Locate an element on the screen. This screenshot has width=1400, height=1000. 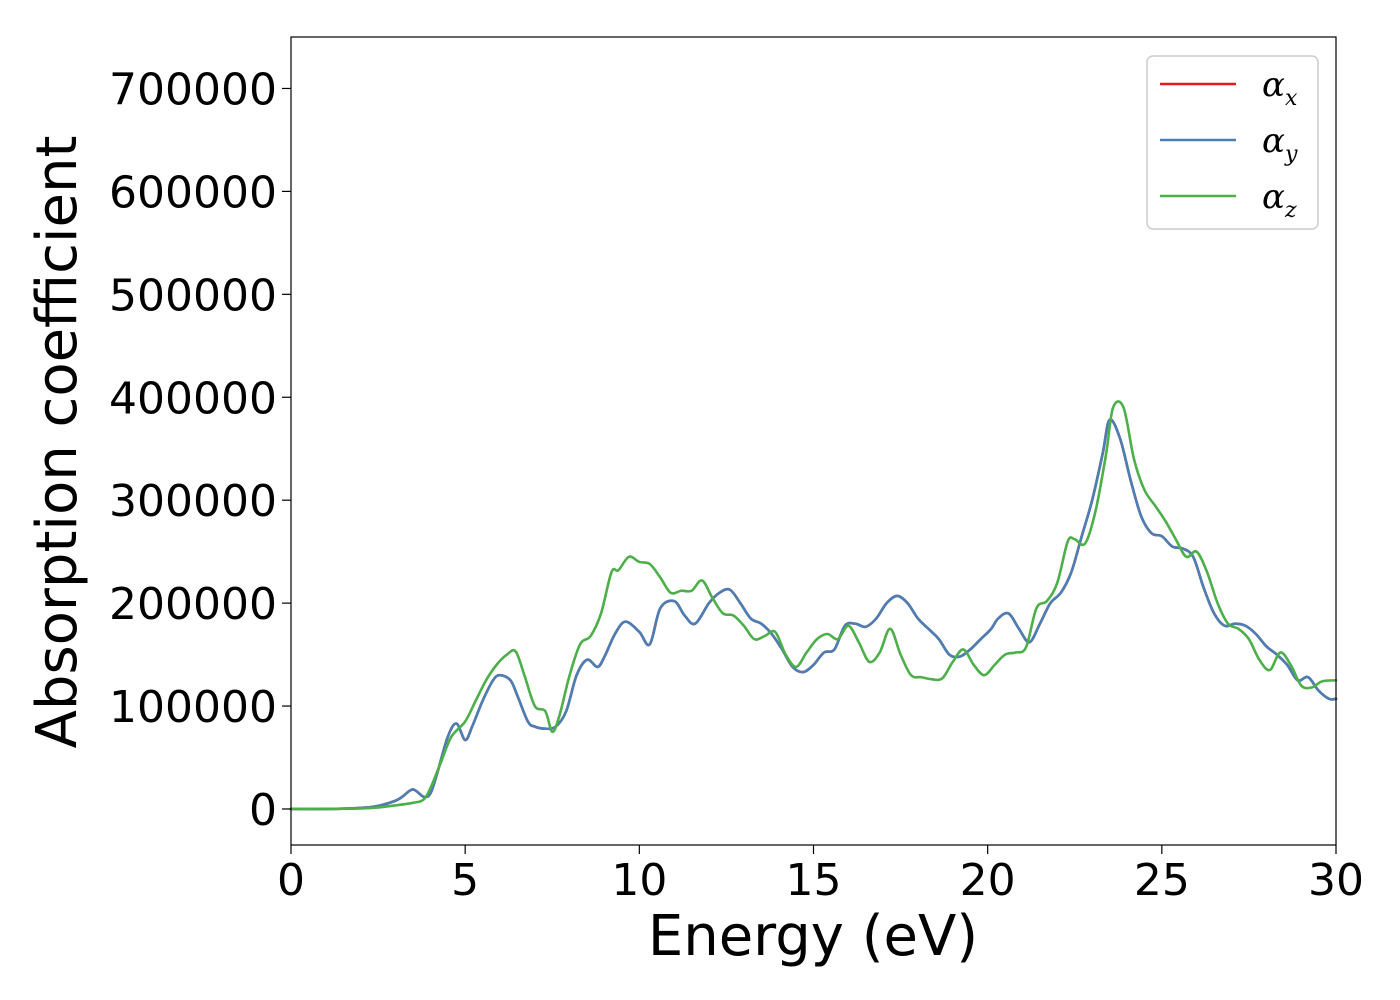
x-axis-ticks: 0 5 10 15 20 25 30 is located at coordinates (820, 875).